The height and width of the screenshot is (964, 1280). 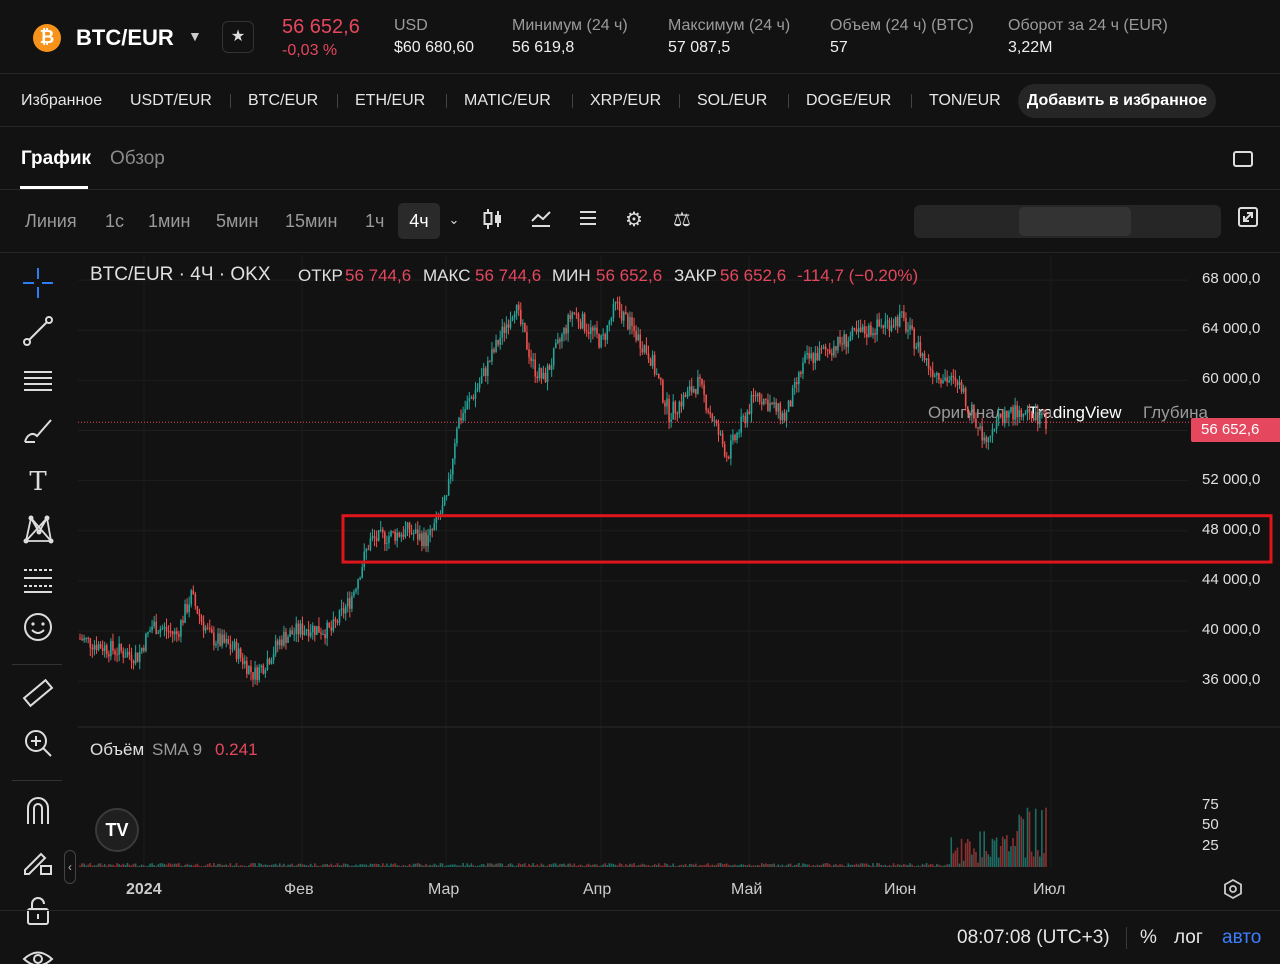 What do you see at coordinates (1033, 937) in the screenshot?
I see `clock: 08:07:08 (UTC+3)` at bounding box center [1033, 937].